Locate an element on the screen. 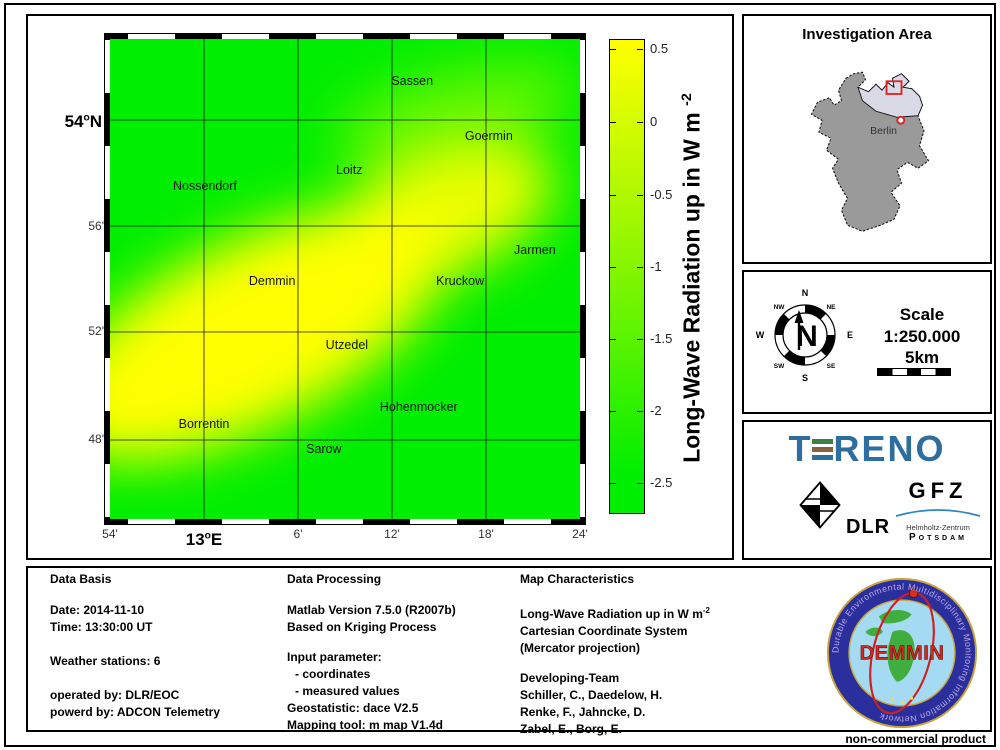 The width and height of the screenshot is (1000, 750). map-frame-left is located at coordinates (107, 279).